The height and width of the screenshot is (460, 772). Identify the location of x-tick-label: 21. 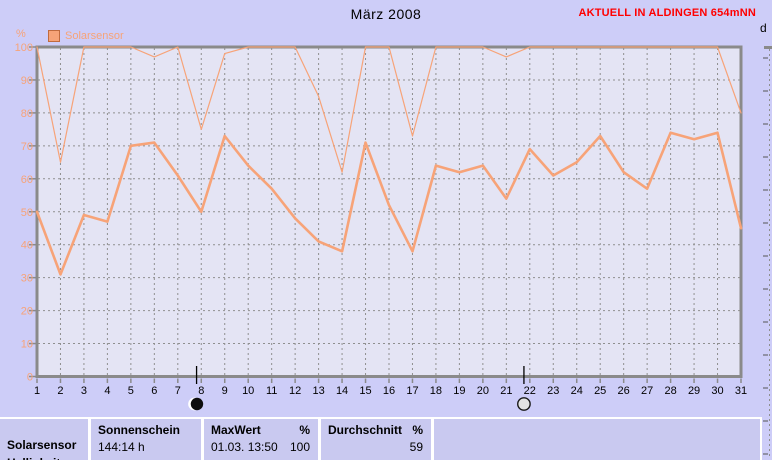
(506, 391).